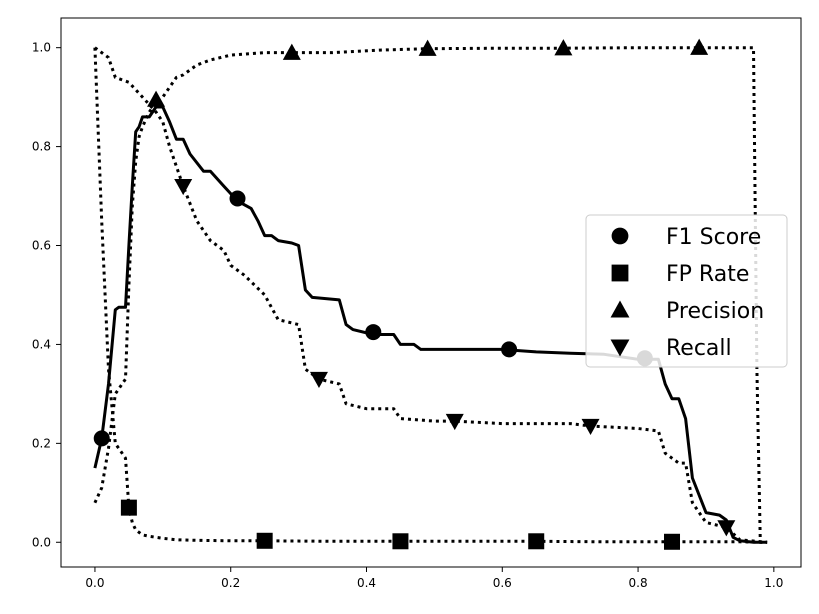 This screenshot has width=819, height=614. I want to click on y-tick-label: 0.2, so click(41, 443).